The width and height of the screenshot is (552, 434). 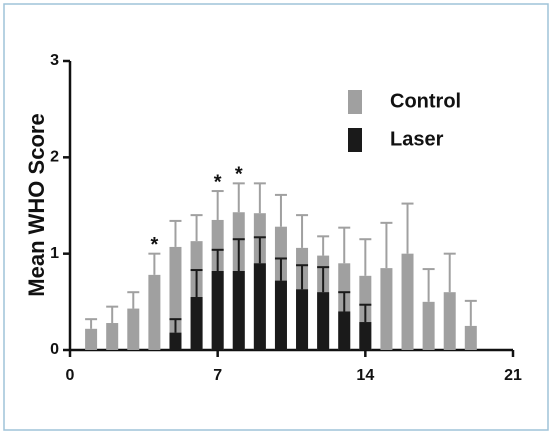 What do you see at coordinates (54, 157) in the screenshot?
I see `y-tick-label: 2` at bounding box center [54, 157].